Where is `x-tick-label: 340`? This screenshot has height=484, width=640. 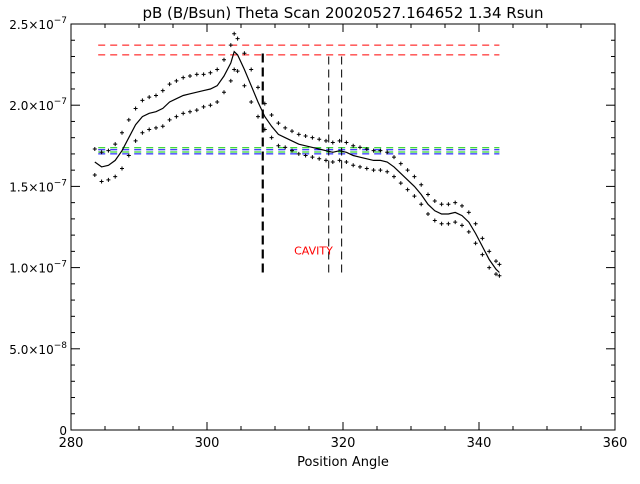 x-tick-label: 340 is located at coordinates (479, 443).